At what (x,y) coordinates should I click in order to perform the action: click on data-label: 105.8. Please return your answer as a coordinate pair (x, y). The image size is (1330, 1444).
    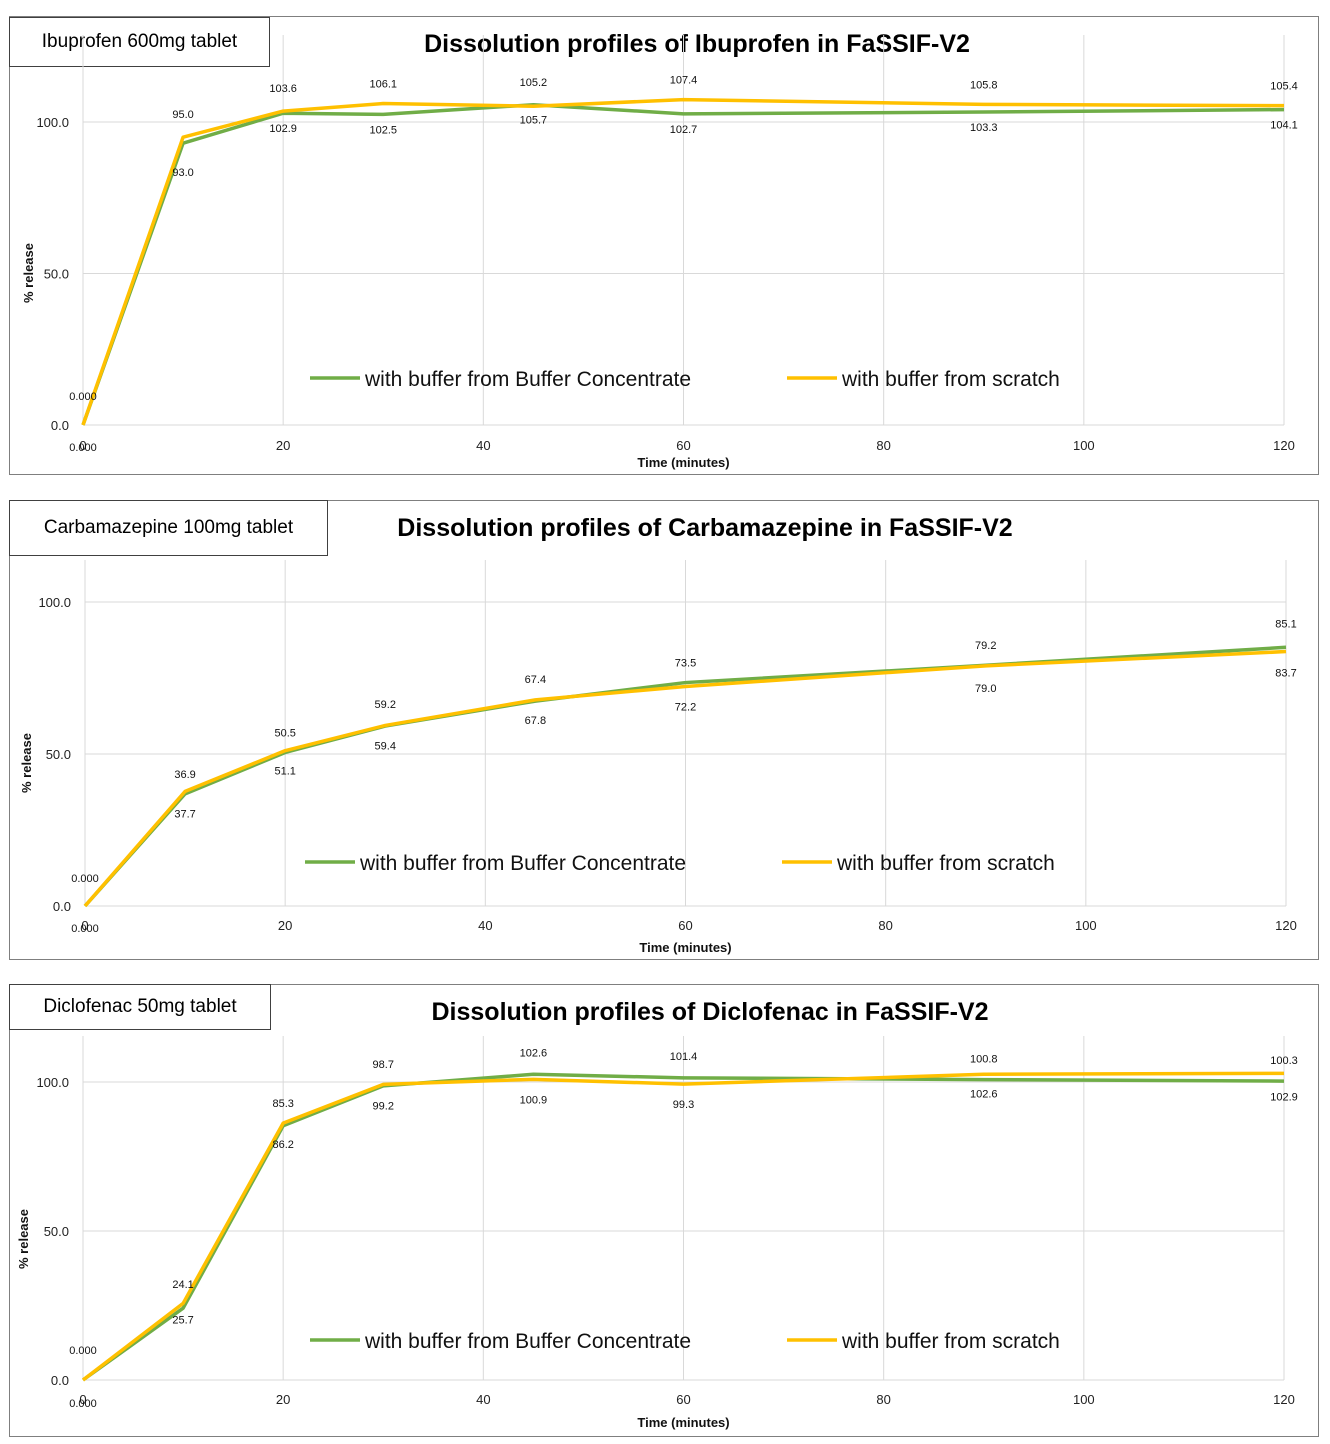
    Looking at the image, I should click on (984, 85).